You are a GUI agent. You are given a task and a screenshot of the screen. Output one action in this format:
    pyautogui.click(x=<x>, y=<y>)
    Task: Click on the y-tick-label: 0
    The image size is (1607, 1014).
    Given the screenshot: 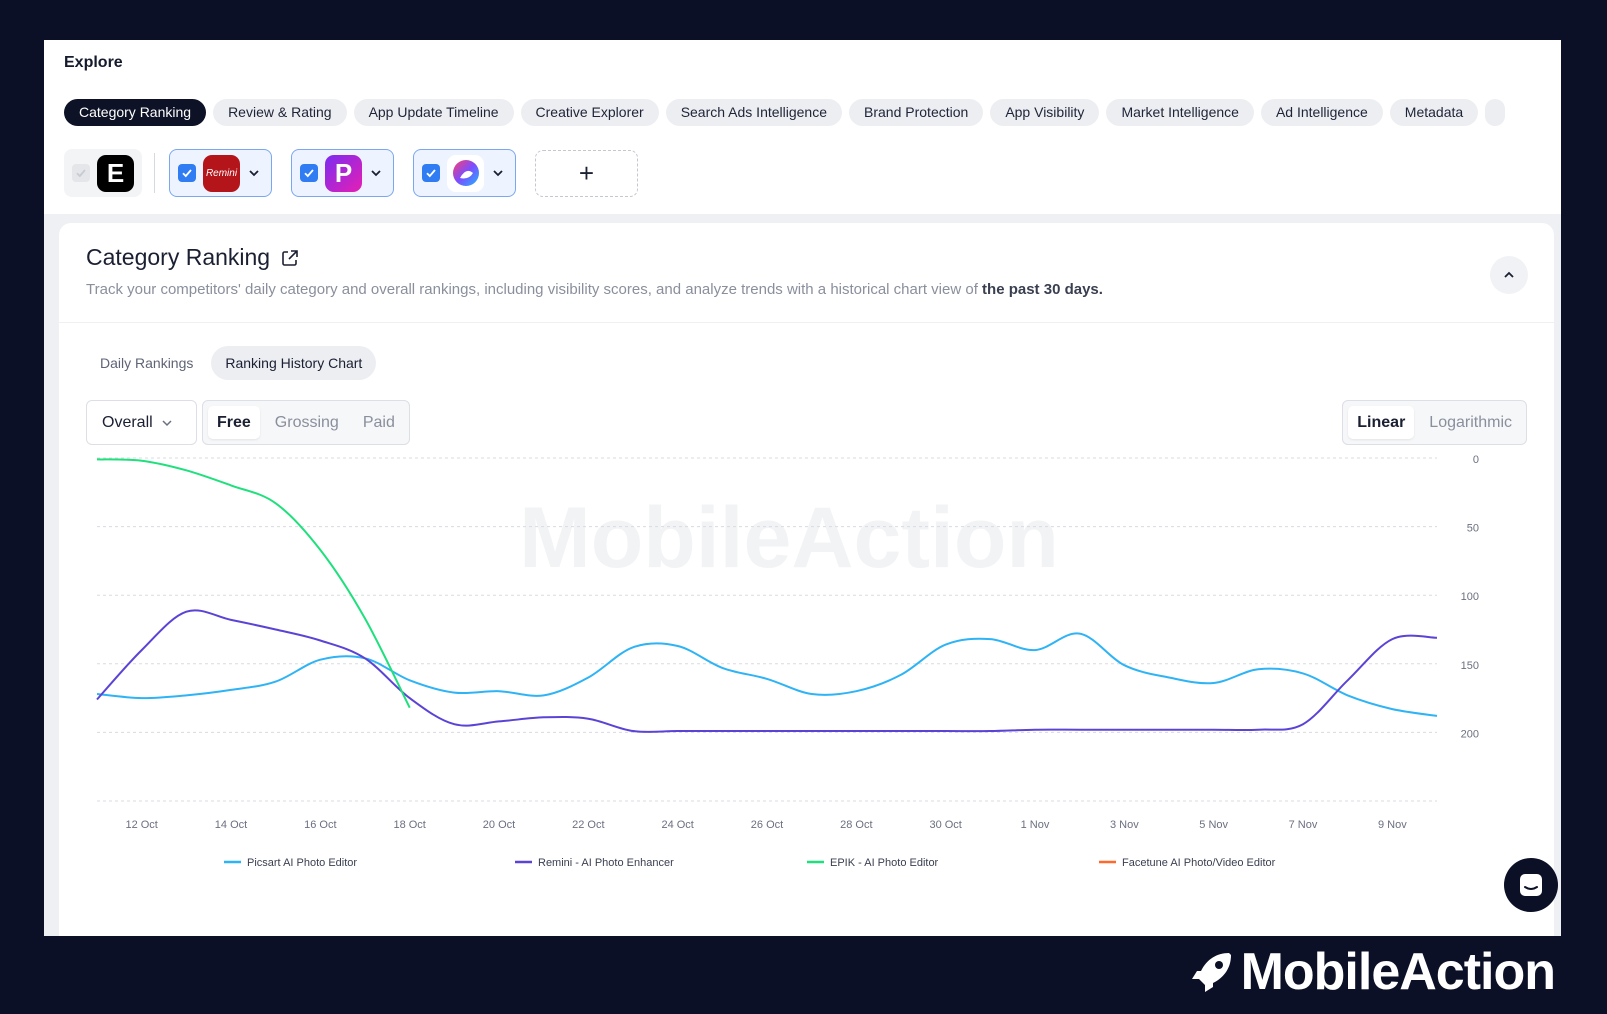 What is the action you would take?
    pyautogui.click(x=1476, y=460)
    